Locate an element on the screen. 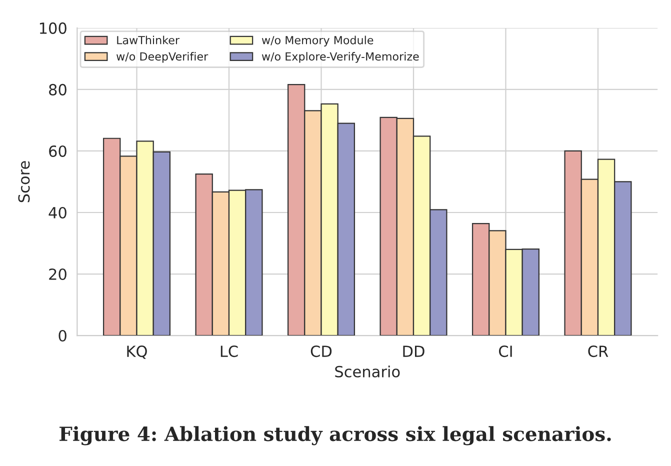 The height and width of the screenshot is (466, 671). y-tick-label: 0 is located at coordinates (62, 336).